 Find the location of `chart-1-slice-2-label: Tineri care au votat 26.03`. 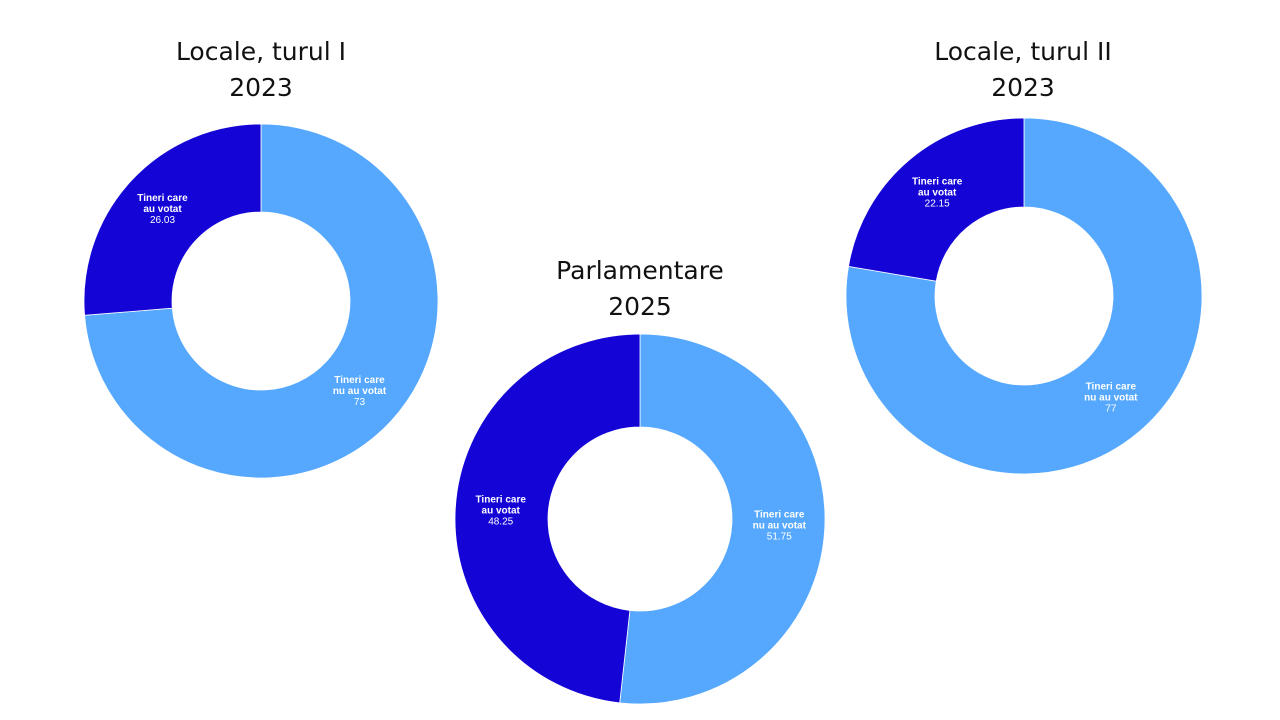

chart-1-slice-2-label: Tineri care au votat 26.03 is located at coordinates (162, 209).